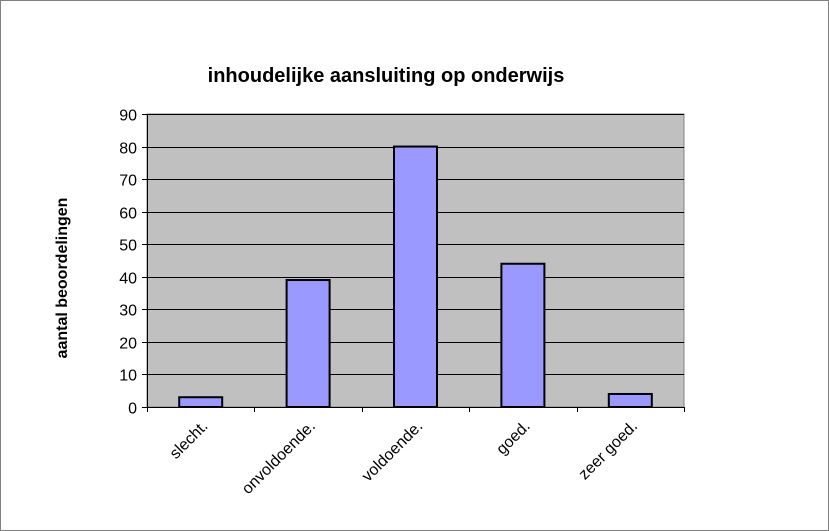 This screenshot has width=829, height=531. Describe the element at coordinates (279, 458) in the screenshot. I see `x-tick-label: onvoldoende.` at that location.